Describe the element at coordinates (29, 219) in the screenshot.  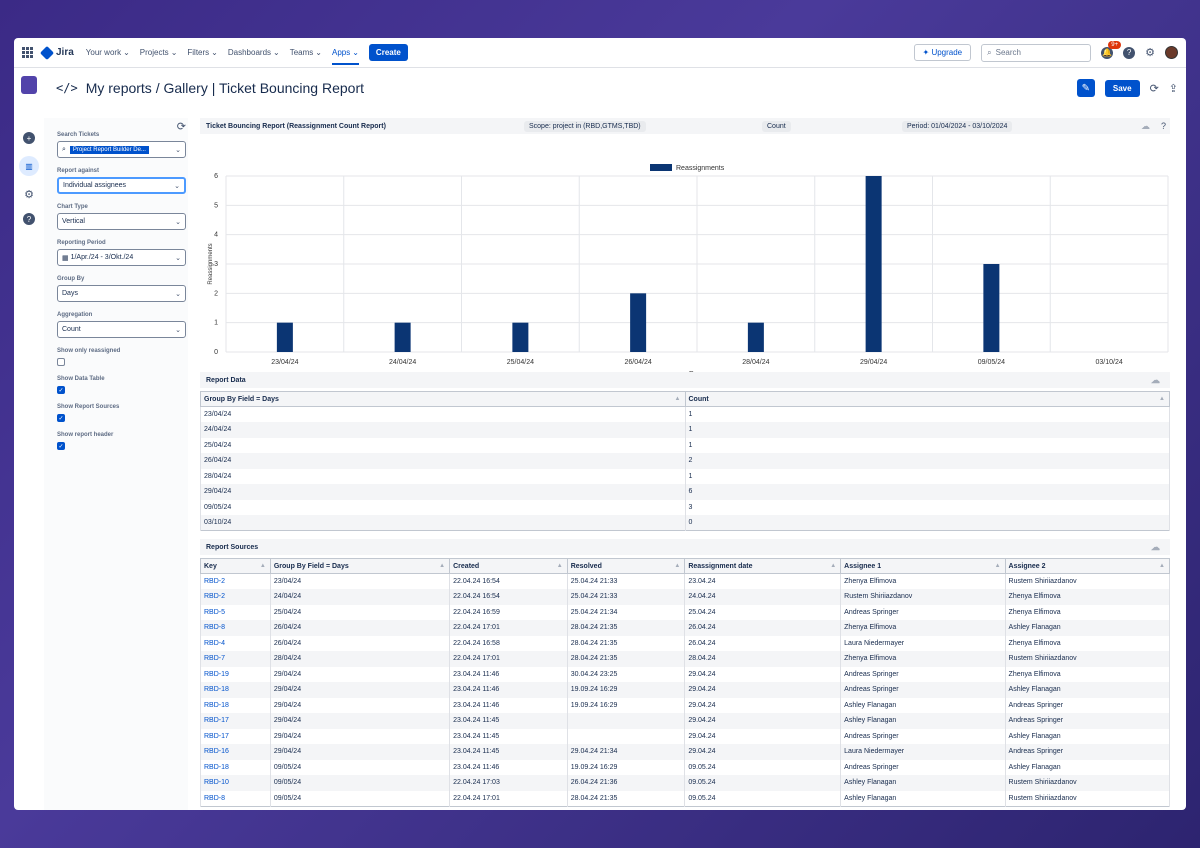
I see `help-circle-icon: ?` at that location.